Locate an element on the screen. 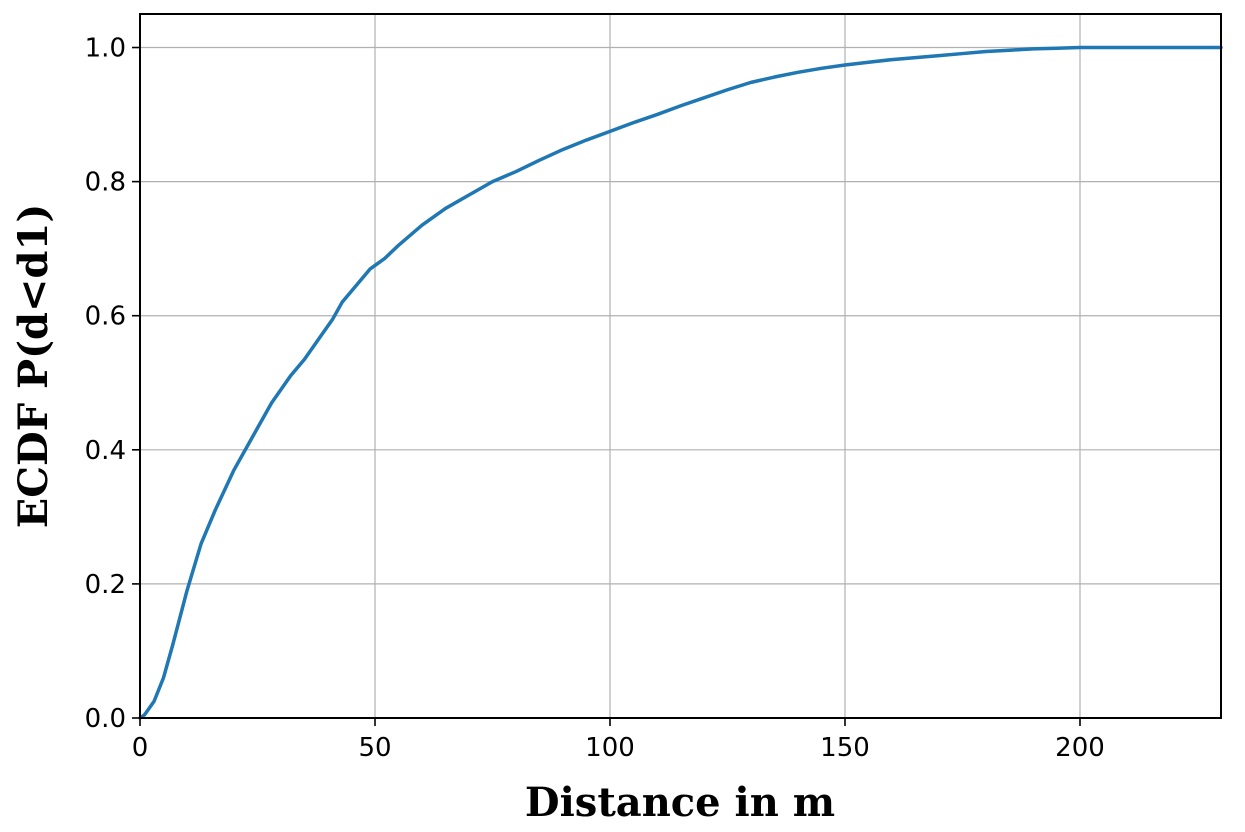  x-tick-label: 0 is located at coordinates (140, 748).